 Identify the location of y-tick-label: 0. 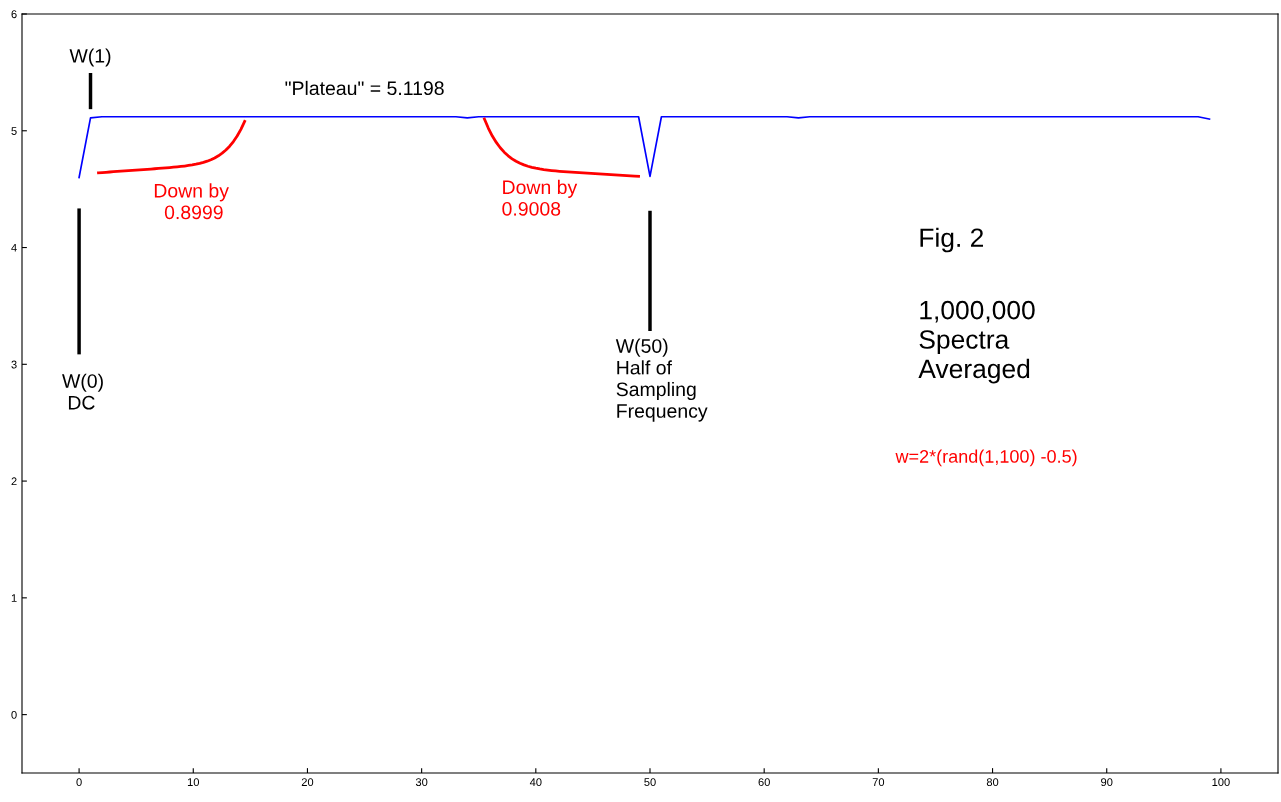
(14, 714).